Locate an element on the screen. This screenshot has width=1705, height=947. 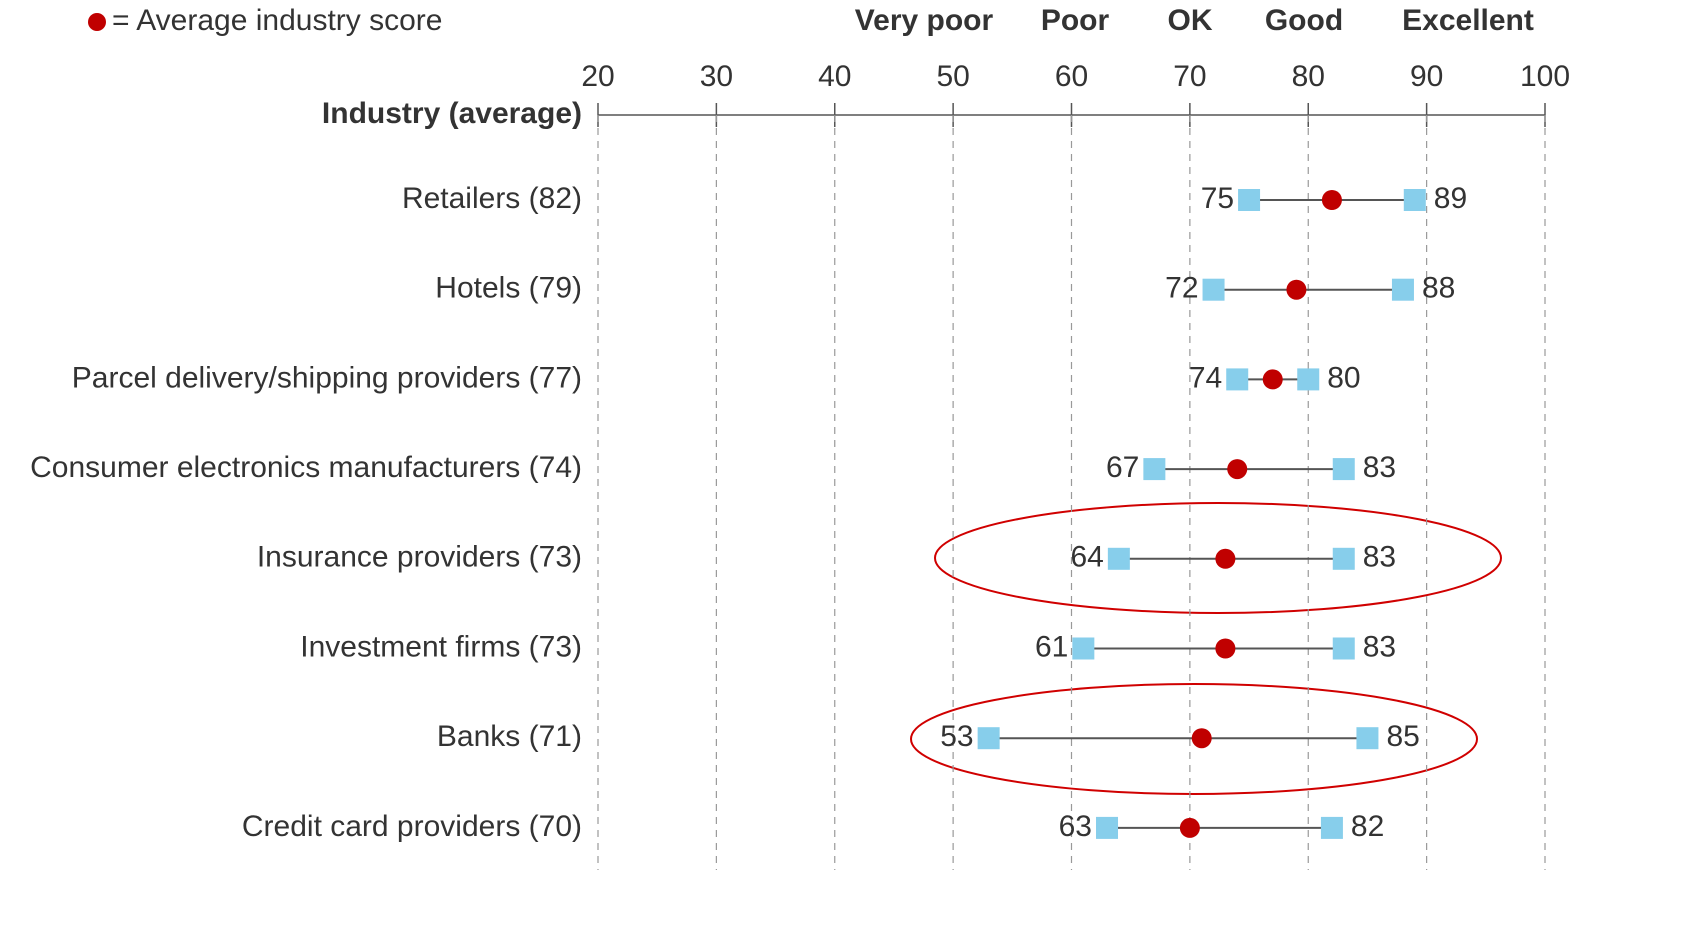
rating-label: Very poor is located at coordinates (924, 20).